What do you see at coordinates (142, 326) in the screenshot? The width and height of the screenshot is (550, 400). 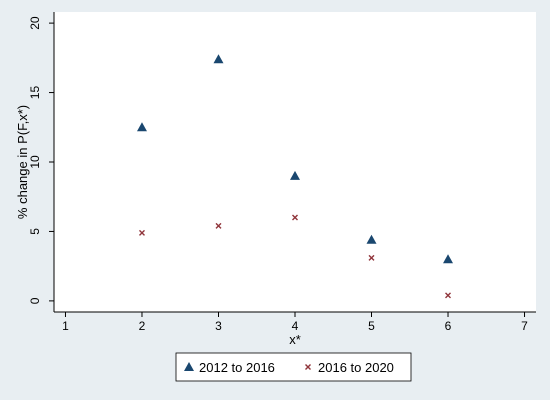 I see `x-tick-label: 2` at bounding box center [142, 326].